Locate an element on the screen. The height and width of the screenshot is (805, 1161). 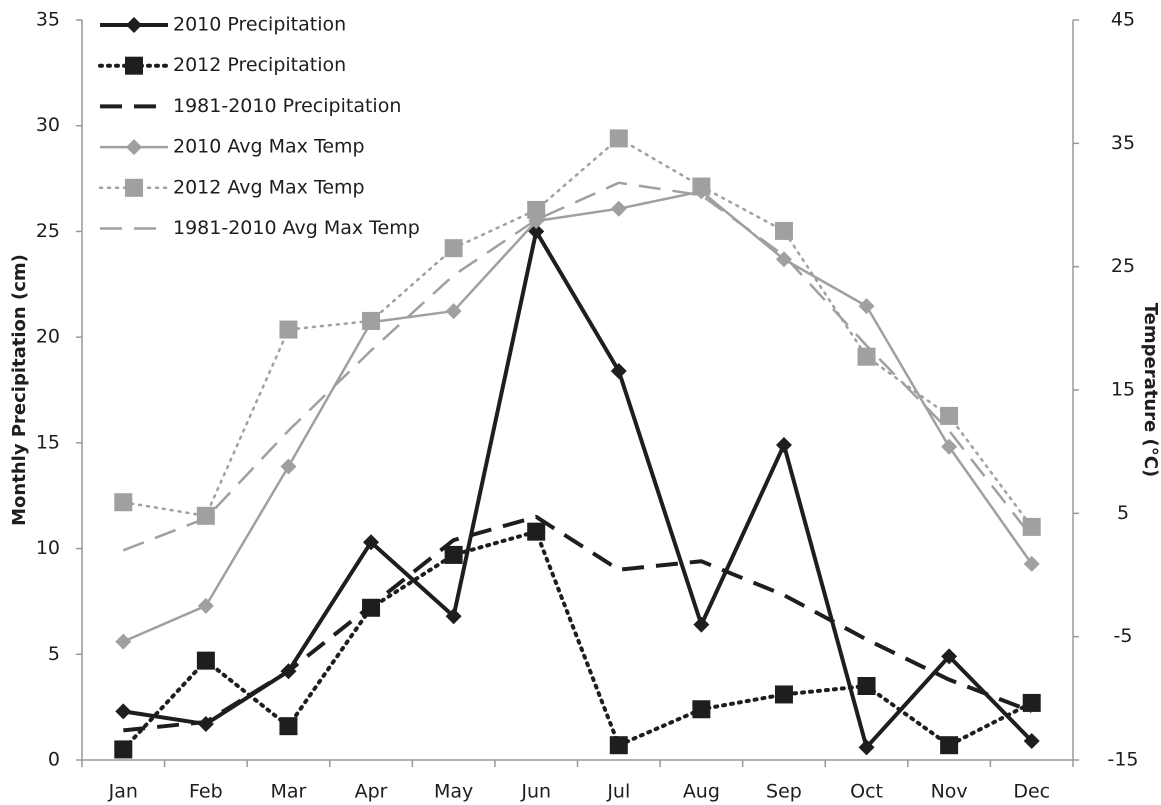
legend-label: 2012 Precipitation is located at coordinates (259, 65).